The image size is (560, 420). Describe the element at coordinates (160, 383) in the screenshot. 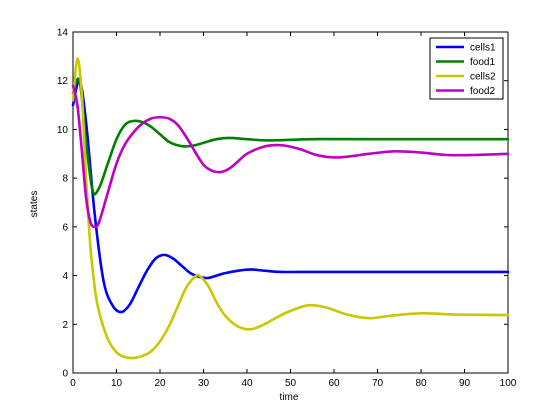

I see `x-tick-label: 20` at that location.